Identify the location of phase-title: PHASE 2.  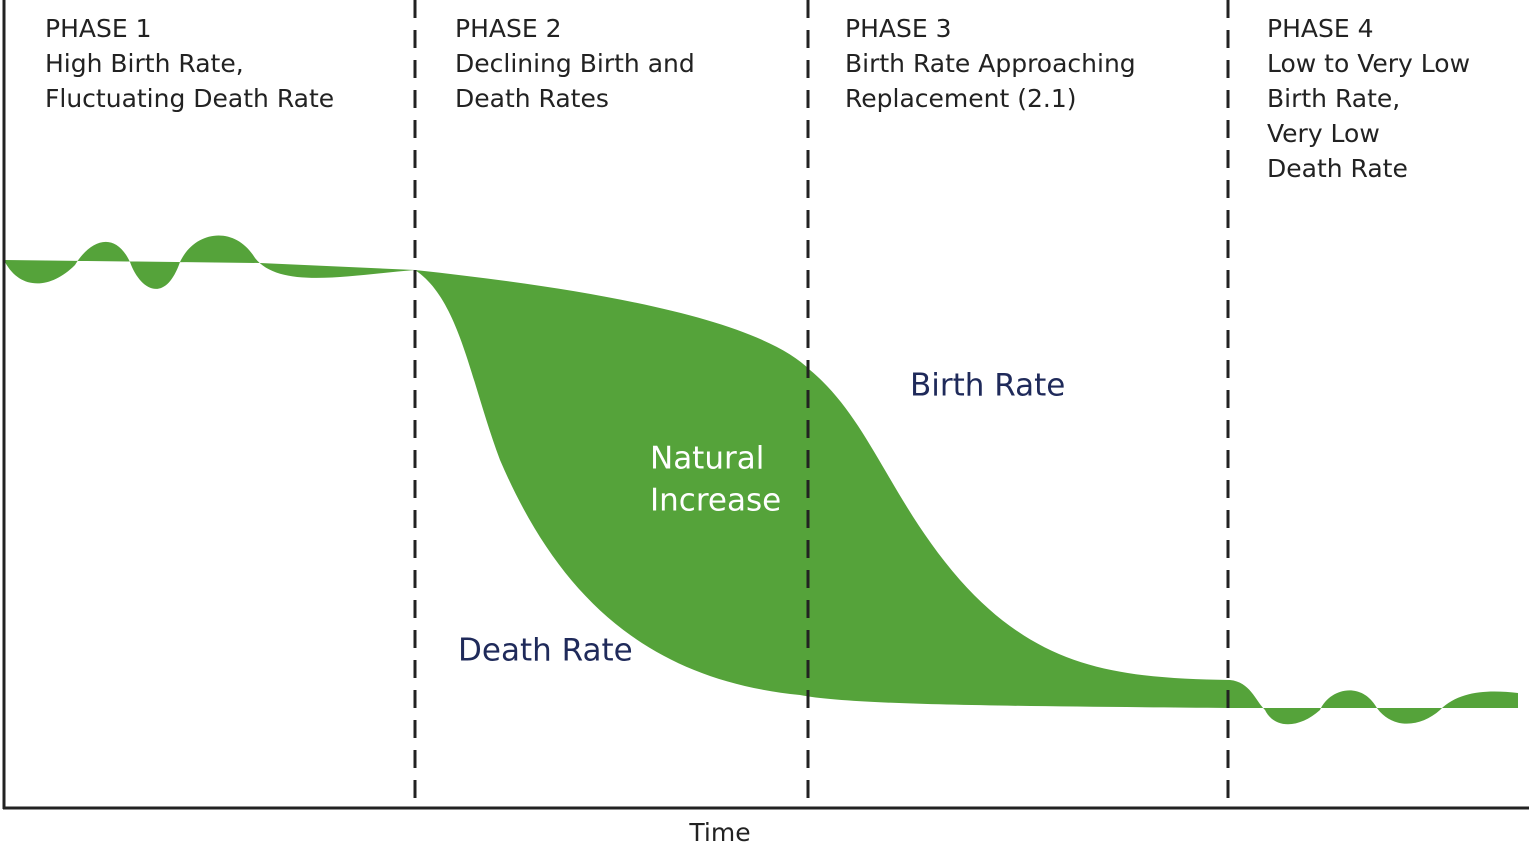
(508, 28).